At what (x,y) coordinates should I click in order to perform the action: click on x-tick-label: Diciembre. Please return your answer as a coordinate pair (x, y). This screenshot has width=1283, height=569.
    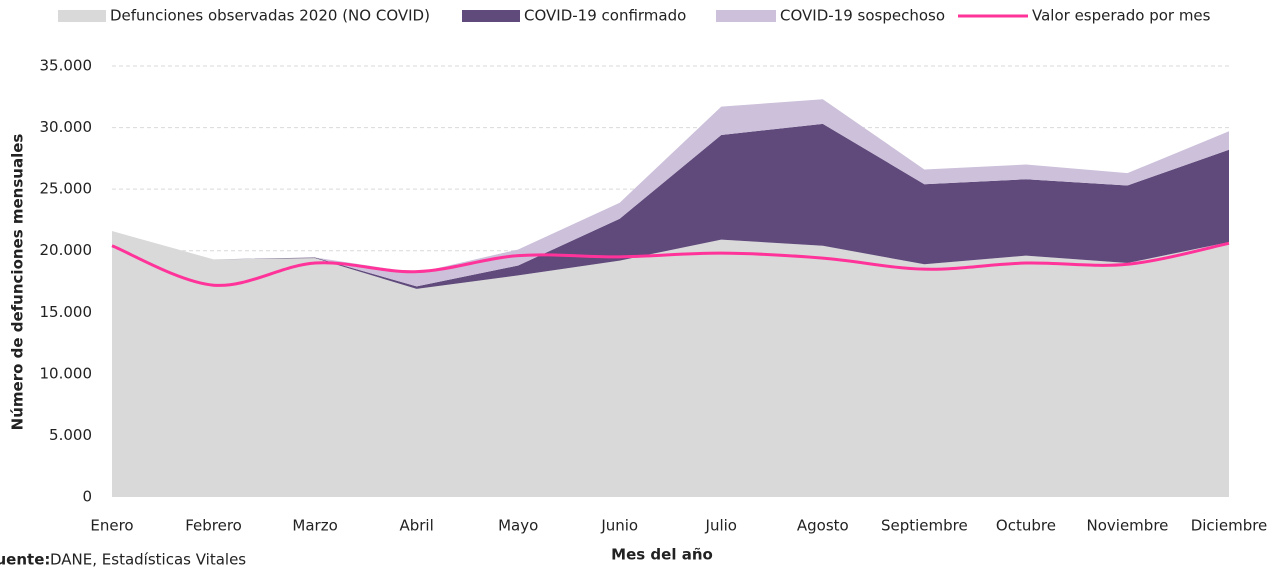
    Looking at the image, I should click on (1229, 526).